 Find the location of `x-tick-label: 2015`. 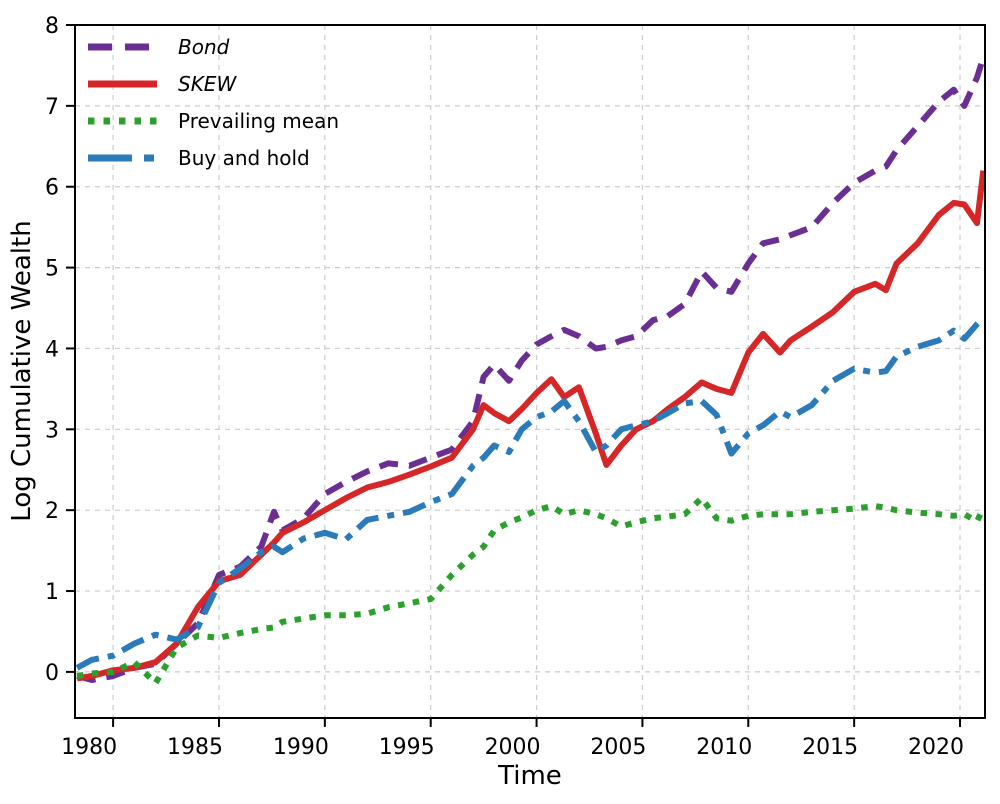

x-tick-label: 2015 is located at coordinates (830, 747).